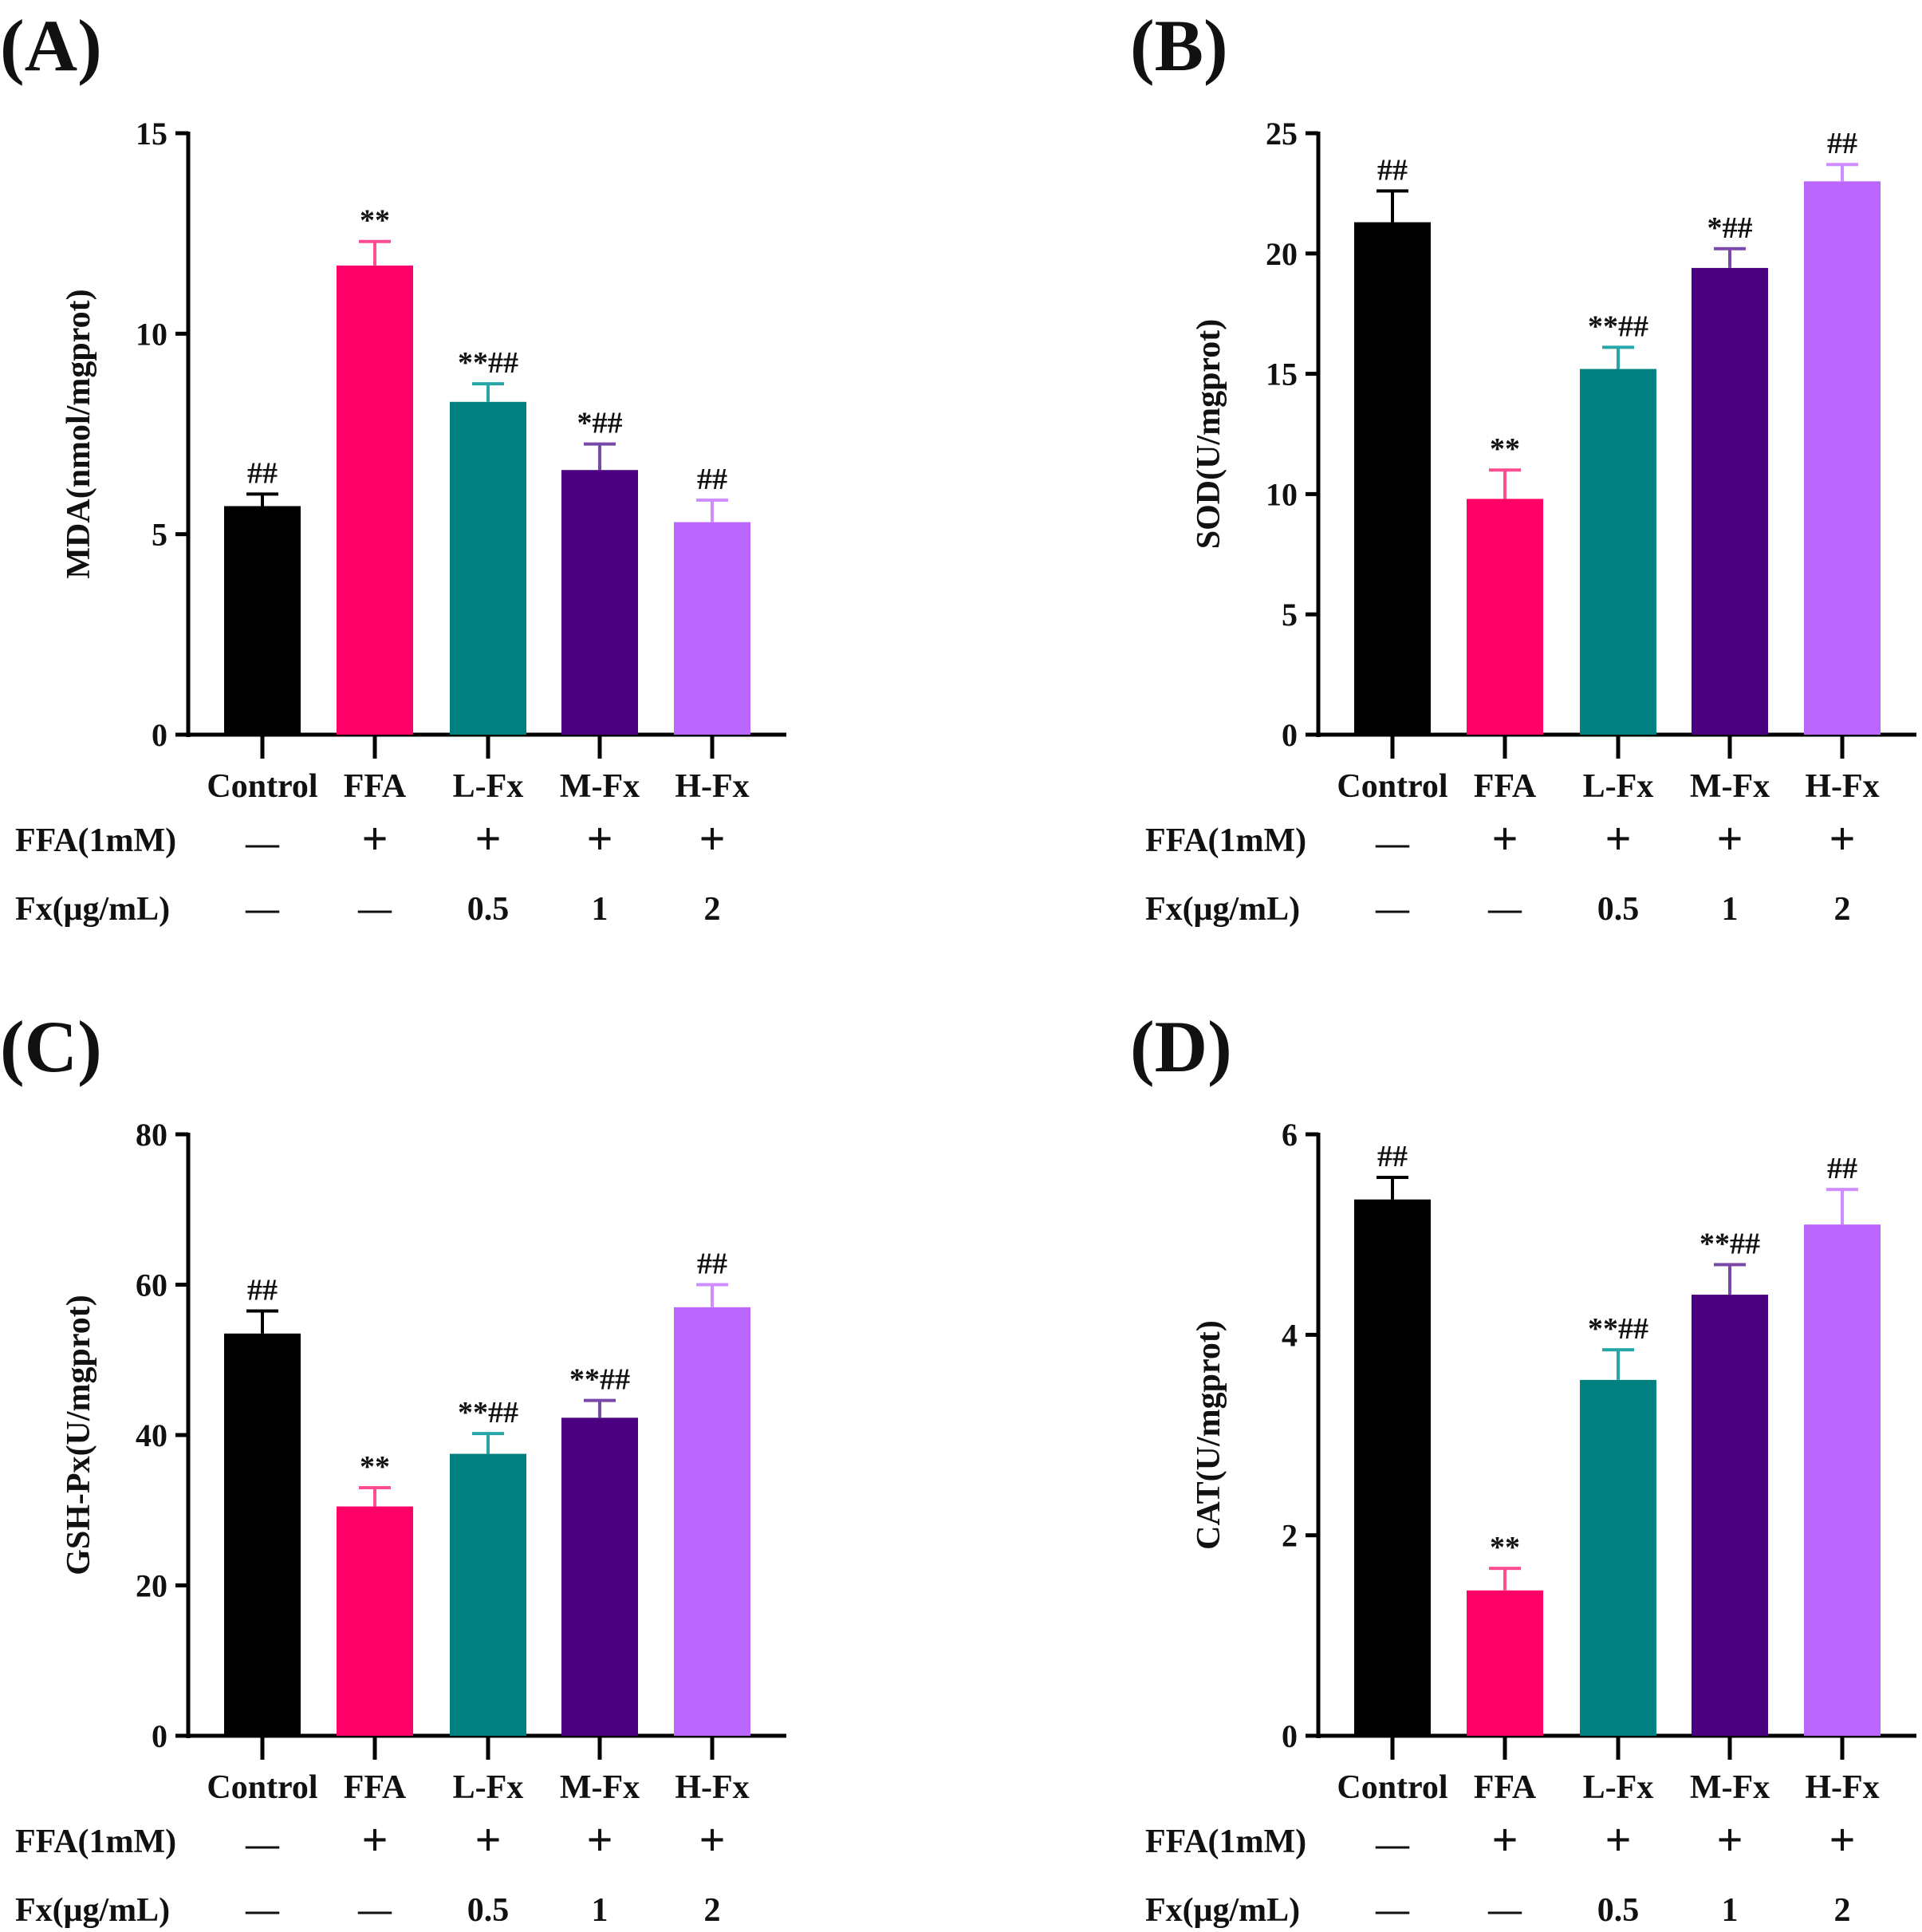 The image size is (1922, 1932). Describe the element at coordinates (152, 1435) in the screenshot. I see `y-tick-label: 40` at that location.